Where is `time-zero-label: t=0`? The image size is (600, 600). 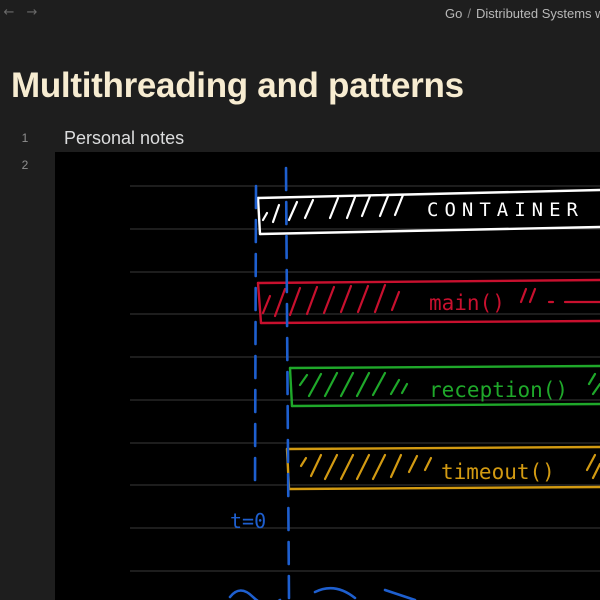 time-zero-label: t=0 is located at coordinates (248, 521).